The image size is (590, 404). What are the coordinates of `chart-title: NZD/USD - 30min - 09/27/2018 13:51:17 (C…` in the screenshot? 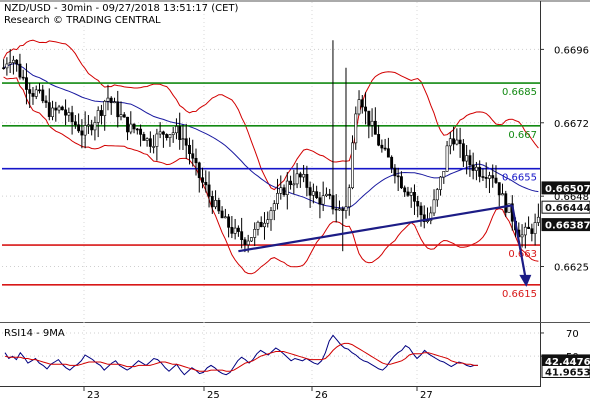 It's located at (121, 8).